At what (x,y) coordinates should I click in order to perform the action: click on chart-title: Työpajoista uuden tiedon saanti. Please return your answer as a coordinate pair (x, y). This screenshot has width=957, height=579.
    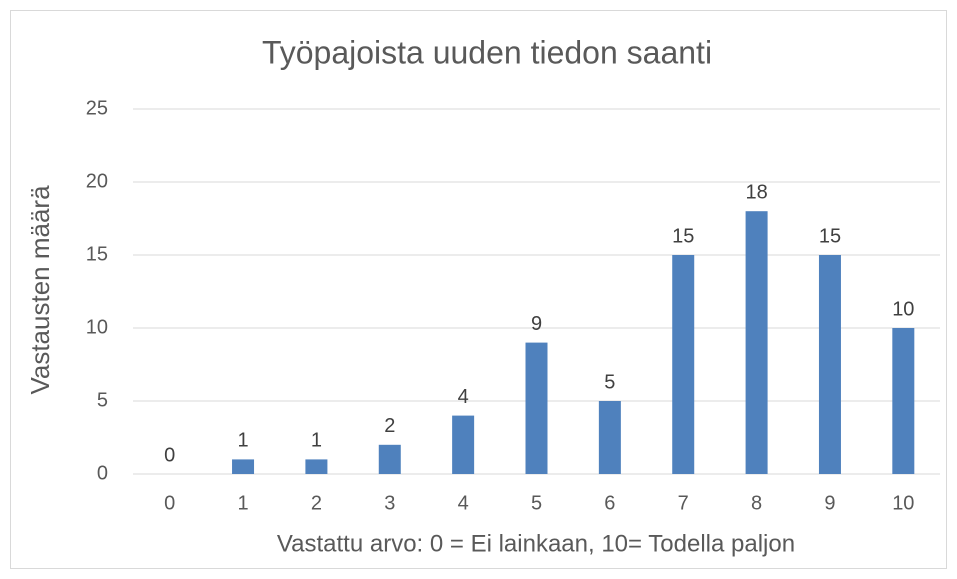
    Looking at the image, I should click on (487, 52).